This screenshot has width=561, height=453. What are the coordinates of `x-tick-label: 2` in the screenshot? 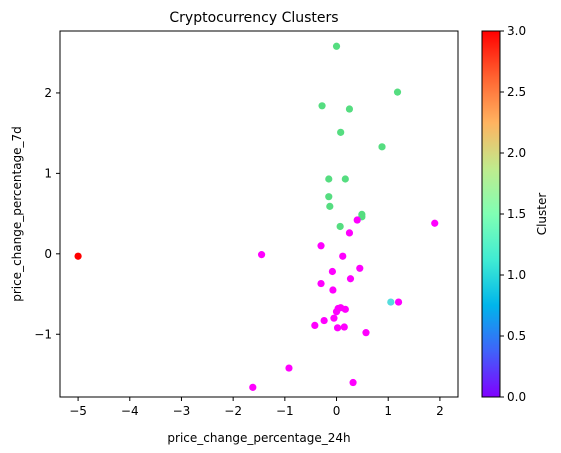 It's located at (440, 411).